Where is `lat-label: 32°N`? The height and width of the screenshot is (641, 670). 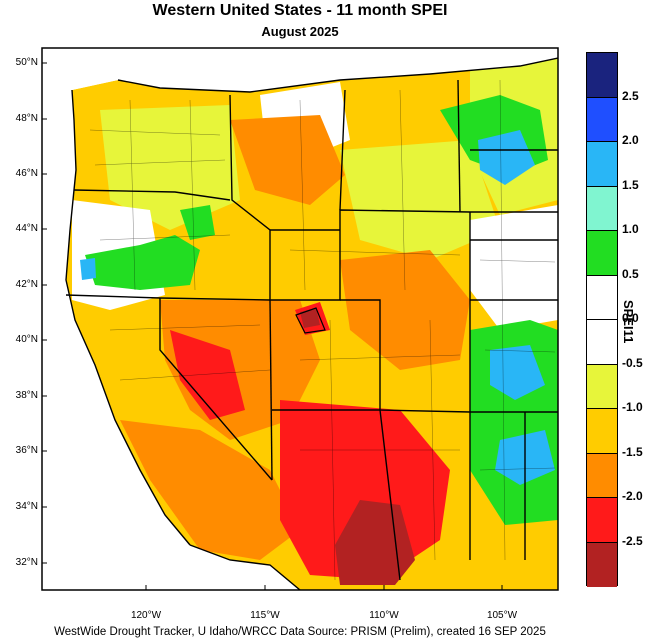 lat-label: 32°N is located at coordinates (26, 562).